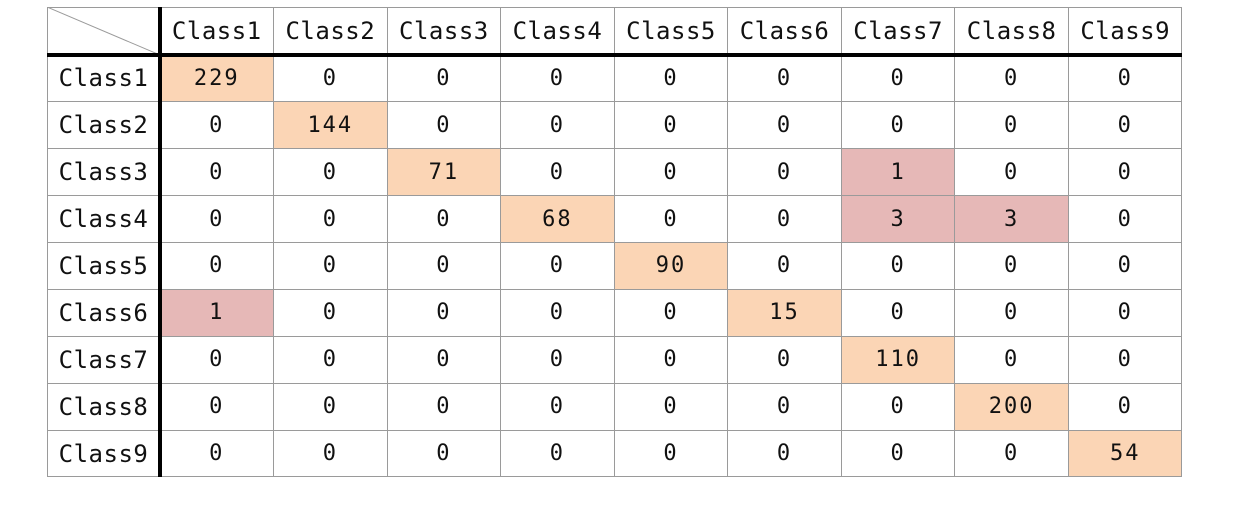 The height and width of the screenshot is (532, 1248). What do you see at coordinates (557, 125) in the screenshot?
I see `matrix-cell-r2-c4: 0` at bounding box center [557, 125].